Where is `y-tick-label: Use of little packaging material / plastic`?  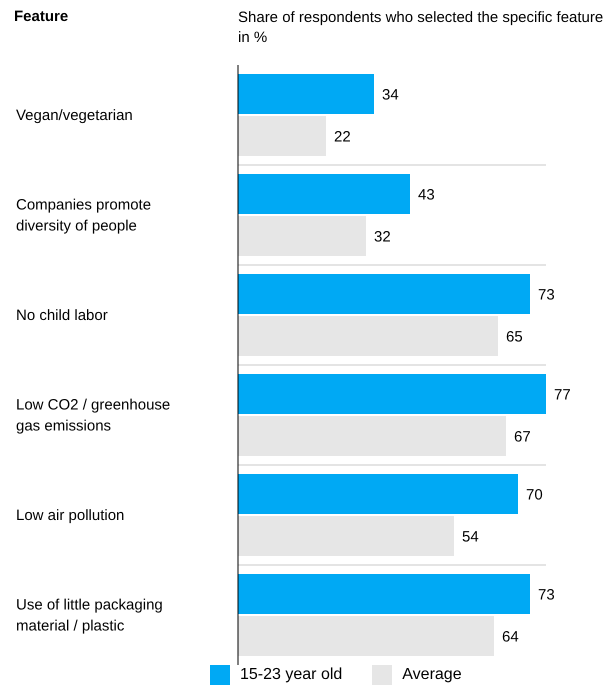 y-tick-label: Use of little packaging material / plastic is located at coordinates (89, 615).